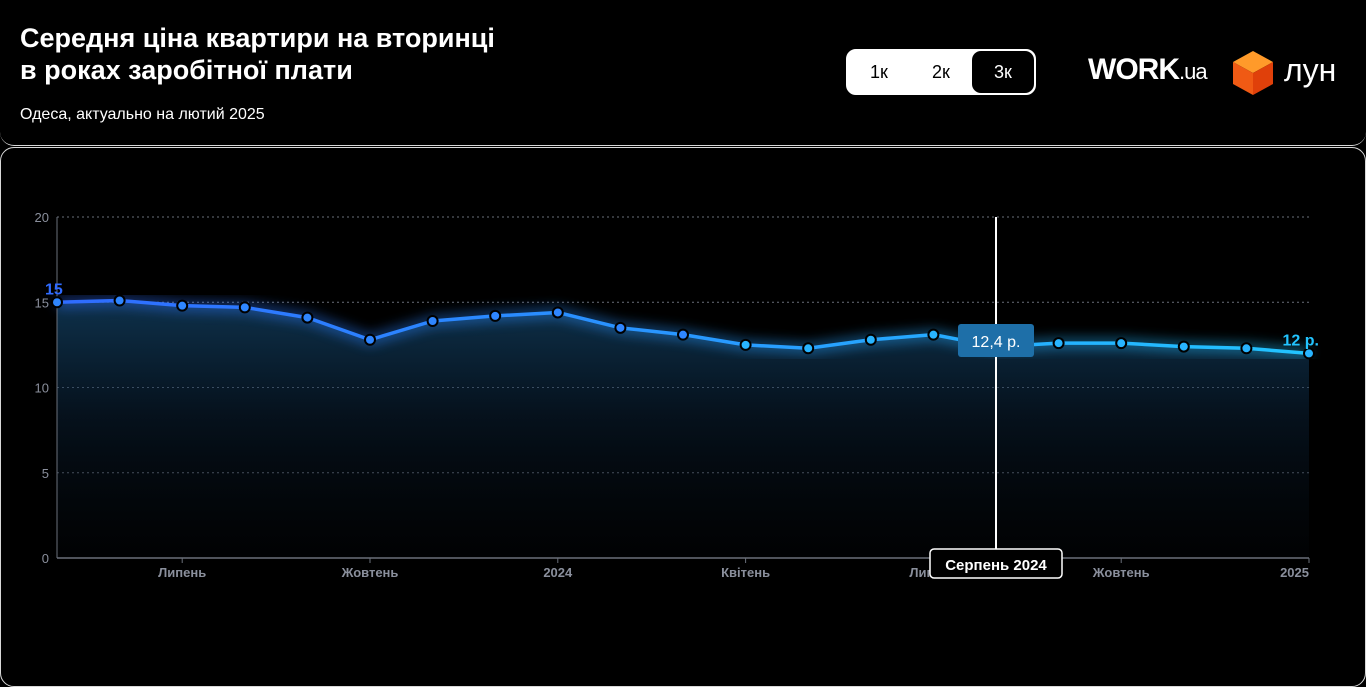 The image size is (1366, 687). What do you see at coordinates (879, 71) in the screenshot?
I see `toggle-1k: 1к` at bounding box center [879, 71].